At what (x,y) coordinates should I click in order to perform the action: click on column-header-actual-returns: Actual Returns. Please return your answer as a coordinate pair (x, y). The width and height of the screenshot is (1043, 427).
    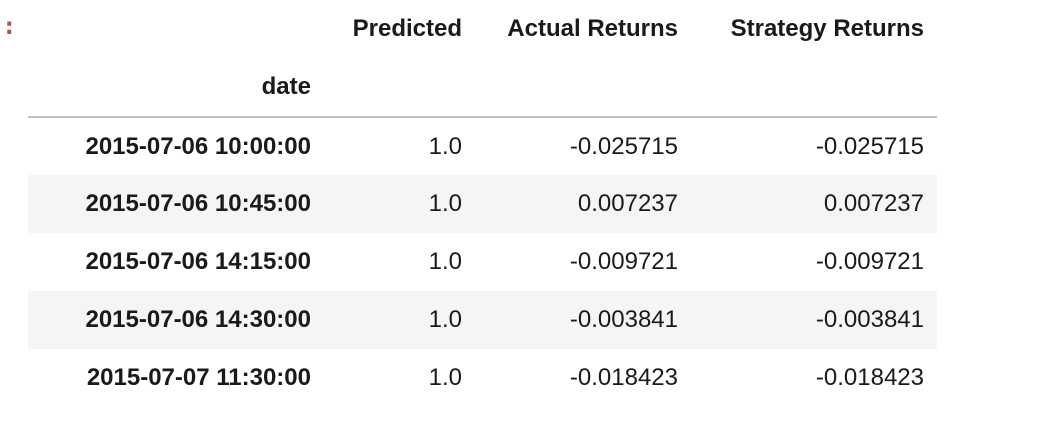
    Looking at the image, I should click on (592, 28).